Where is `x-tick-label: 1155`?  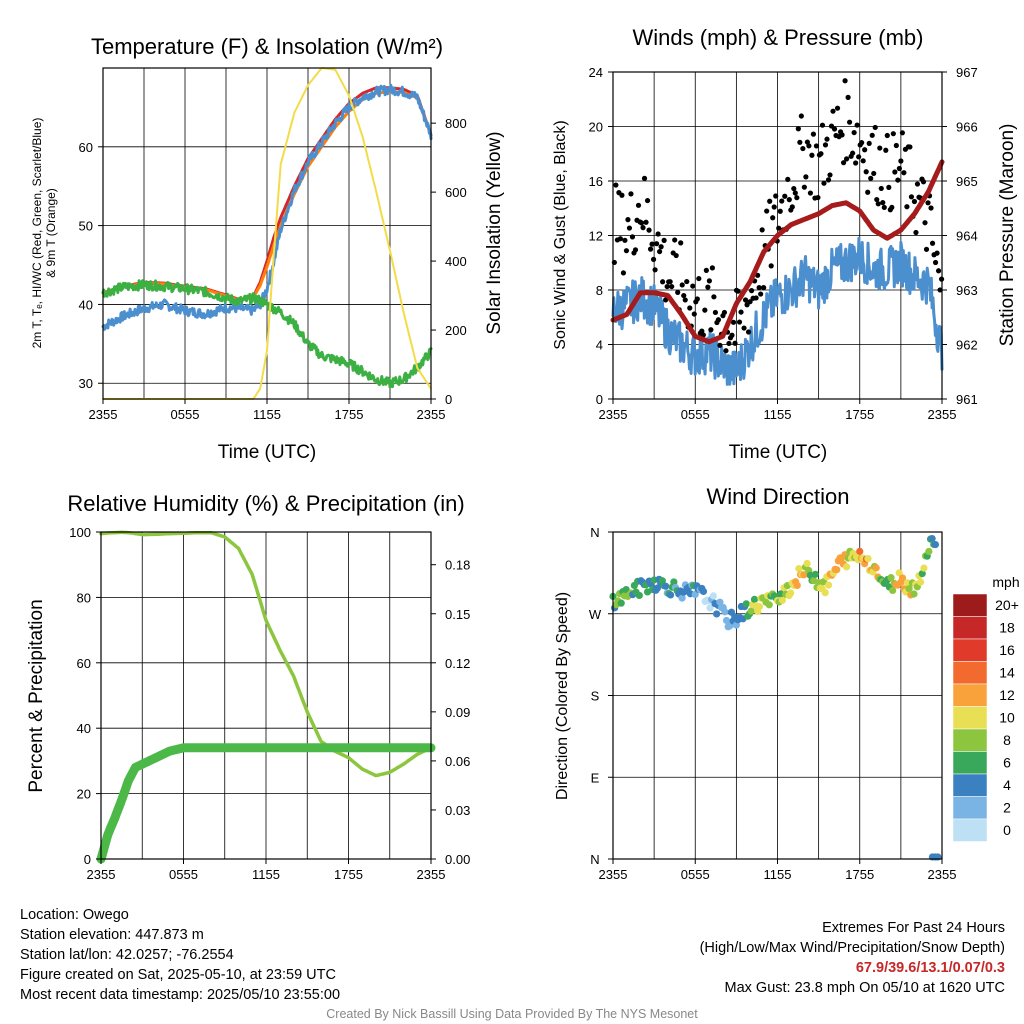 x-tick-label: 1155 is located at coordinates (778, 414).